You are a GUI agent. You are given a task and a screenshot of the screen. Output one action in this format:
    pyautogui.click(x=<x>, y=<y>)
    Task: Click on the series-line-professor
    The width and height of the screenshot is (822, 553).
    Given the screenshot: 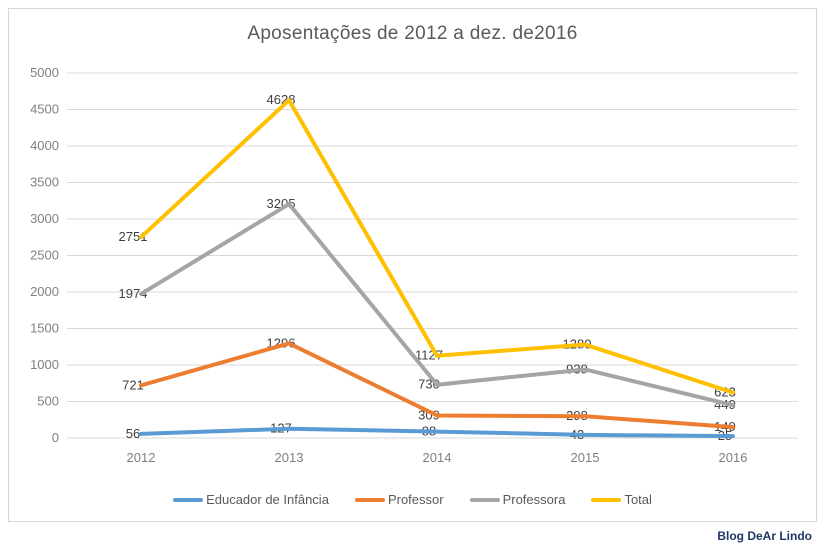 What is the action you would take?
    pyautogui.click(x=437, y=385)
    